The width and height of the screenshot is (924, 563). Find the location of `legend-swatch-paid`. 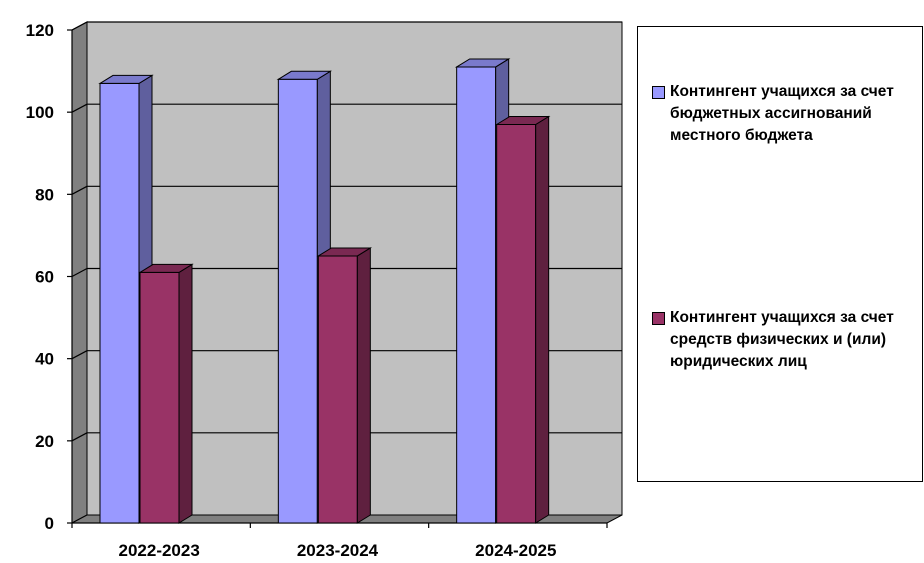

legend-swatch-paid is located at coordinates (658, 318).